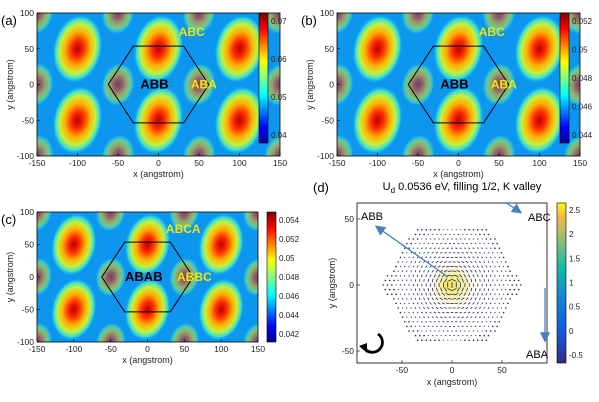 This screenshot has height=402, width=599. What do you see at coordinates (144, 276) in the screenshot?
I see `label-center-stacking: ABAB` at bounding box center [144, 276].